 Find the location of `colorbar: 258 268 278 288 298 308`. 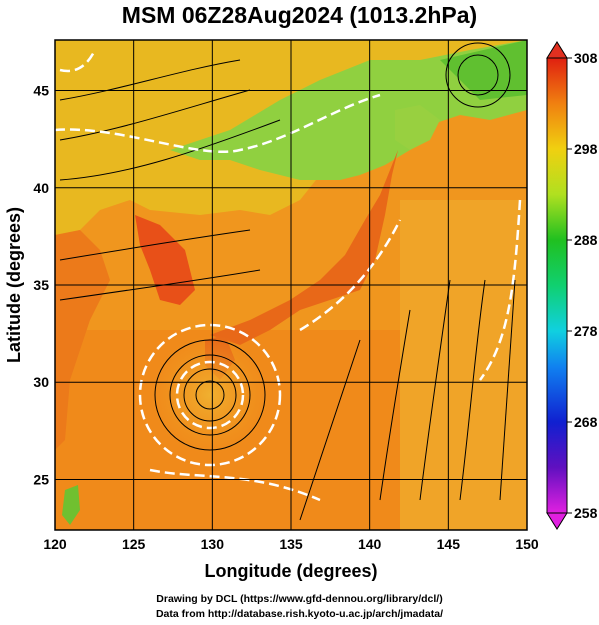

colorbar: 258 268 278 288 298 308 is located at coordinates (572, 285).